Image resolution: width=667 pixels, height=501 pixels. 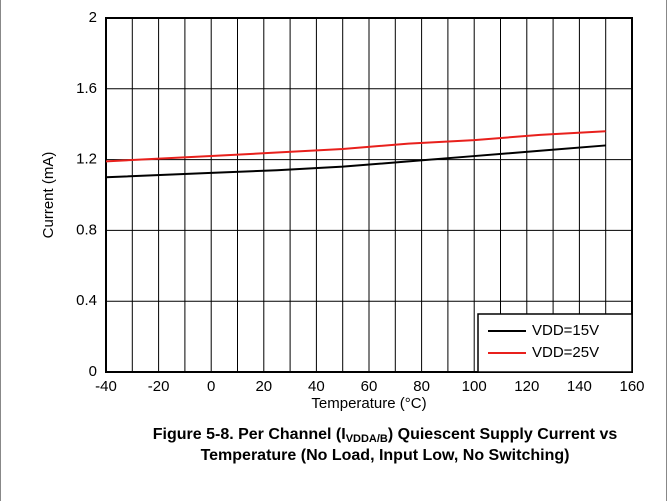 I want to click on caption-subscript: VDDA/B, so click(x=366, y=439).